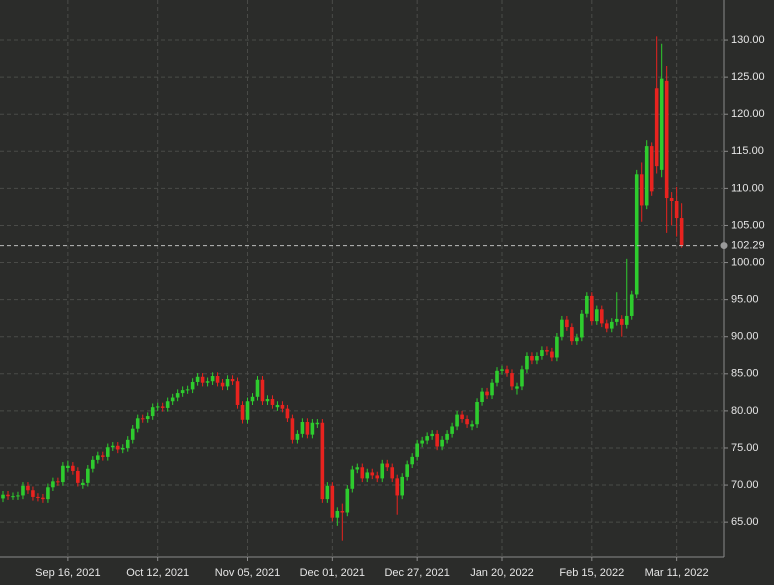  What do you see at coordinates (745, 485) in the screenshot?
I see `y-tick-label: 70.00` at bounding box center [745, 485].